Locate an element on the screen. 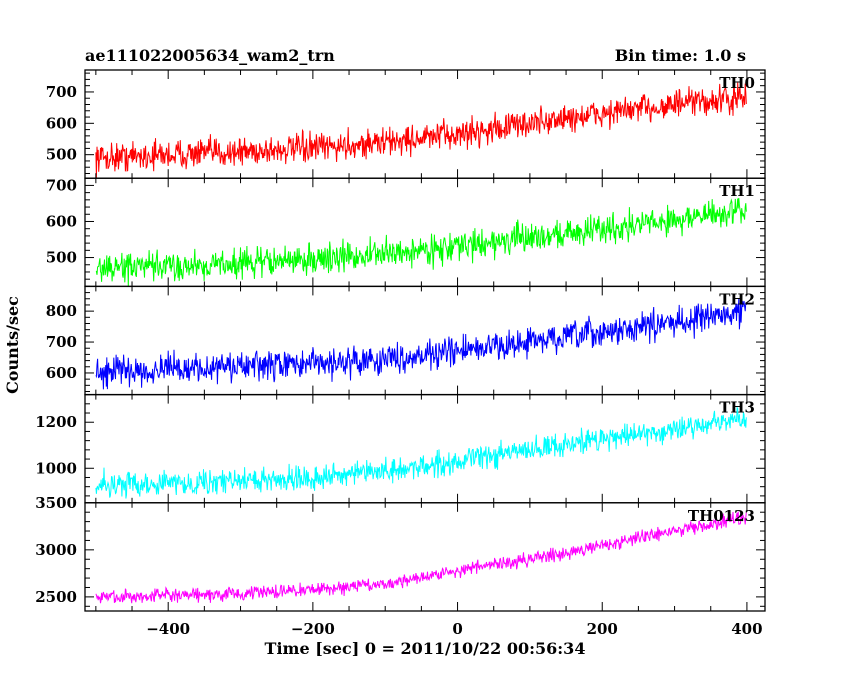  panel-th3: 1000 1200 TH3 is located at coordinates (400, 448).